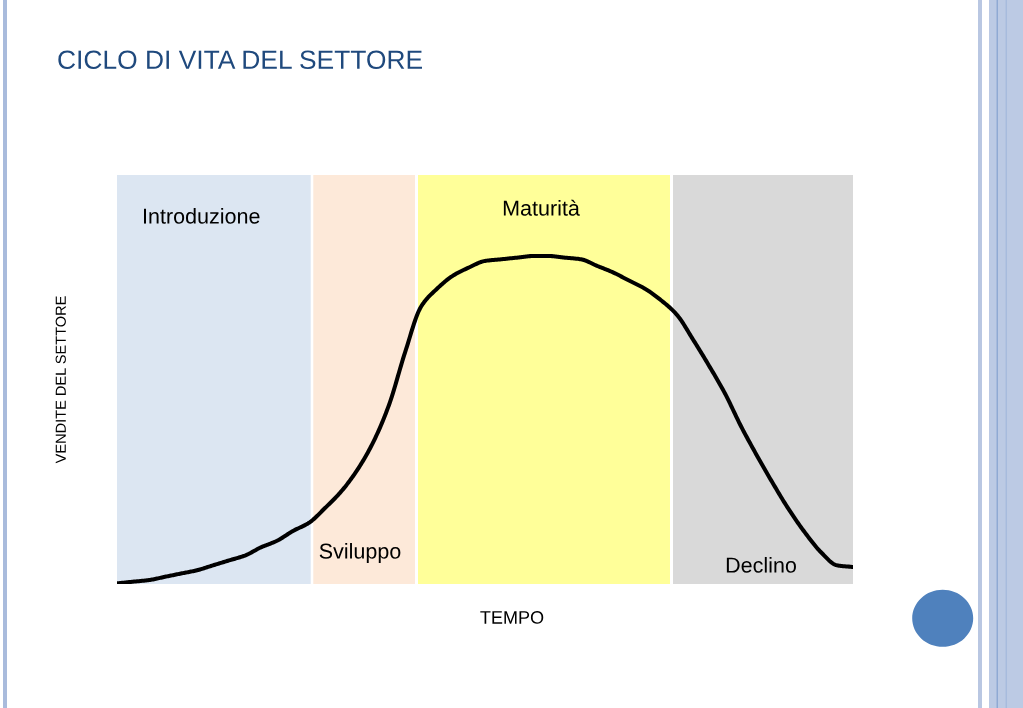 The width and height of the screenshot is (1023, 708). What do you see at coordinates (201, 215) in the screenshot?
I see `text: Introduzione` at bounding box center [201, 215].